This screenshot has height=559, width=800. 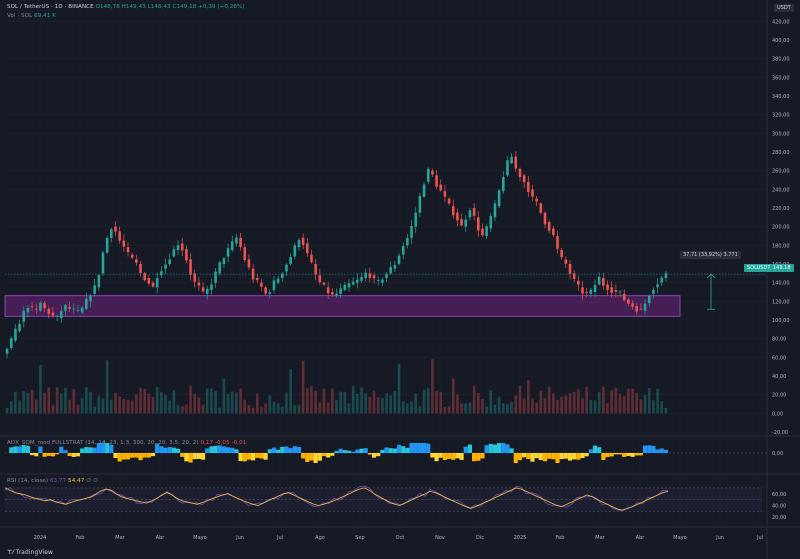 What do you see at coordinates (133, 7) in the screenshot?
I see `ohlc-high: H149,43` at bounding box center [133, 7].